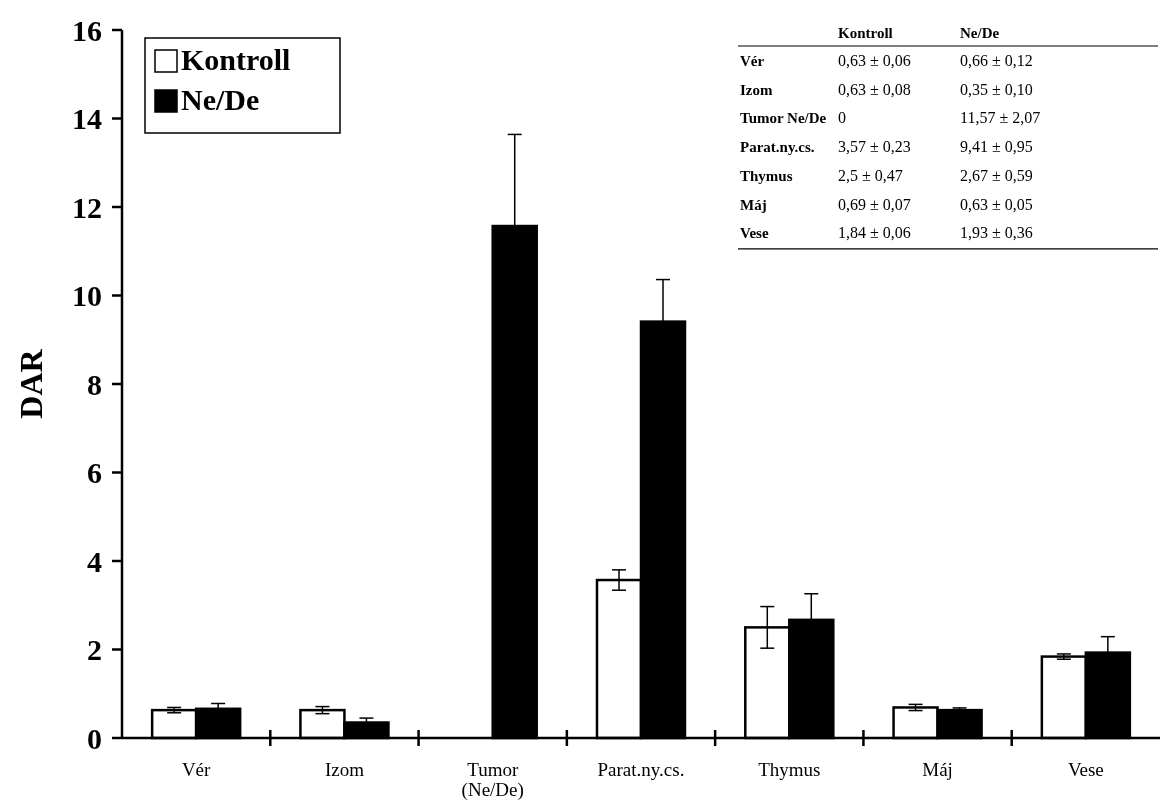 The width and height of the screenshot is (1164, 809). What do you see at coordinates (492, 780) in the screenshot?
I see `x-tick-label: Tumor (Ne/De)` at bounding box center [492, 780].